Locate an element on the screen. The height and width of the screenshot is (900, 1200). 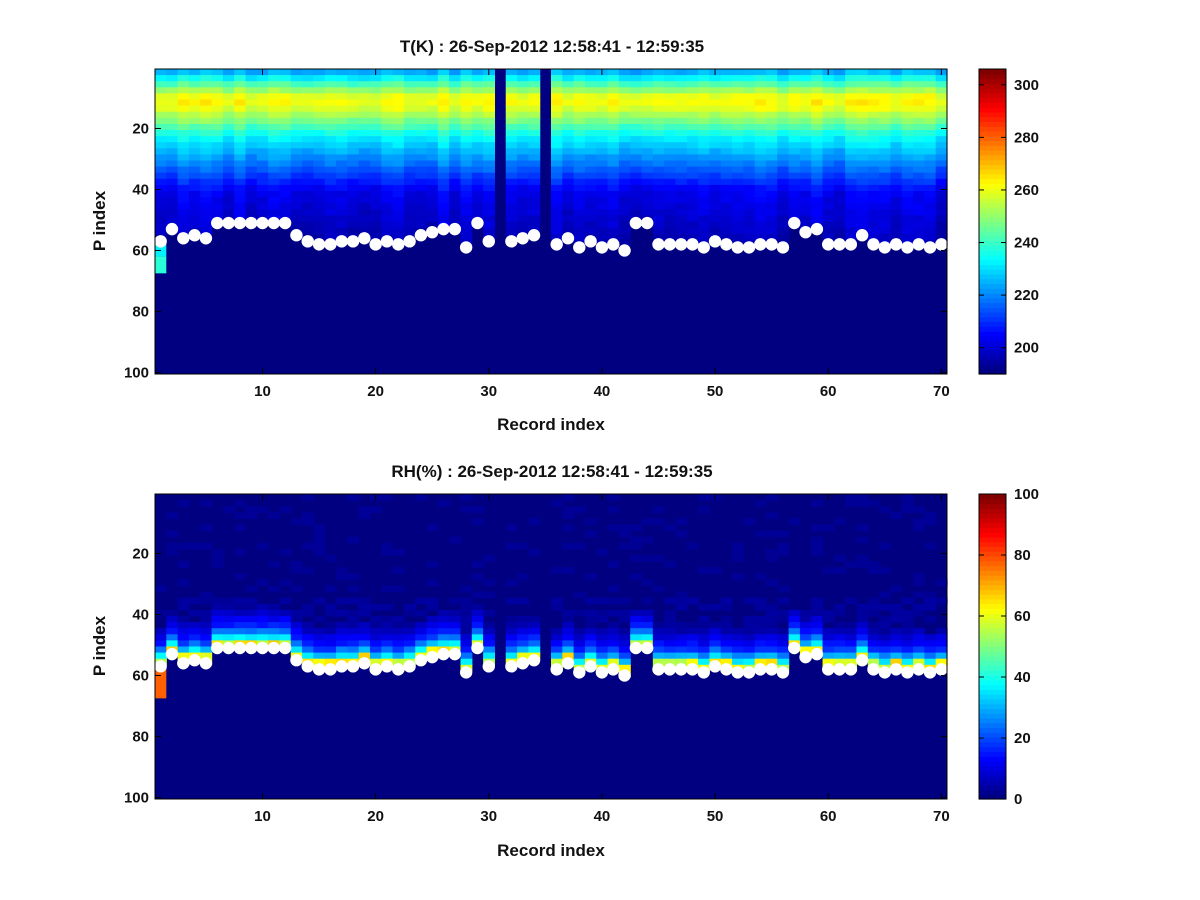
humidity-y-axis-label: P index is located at coordinates (99, 645).